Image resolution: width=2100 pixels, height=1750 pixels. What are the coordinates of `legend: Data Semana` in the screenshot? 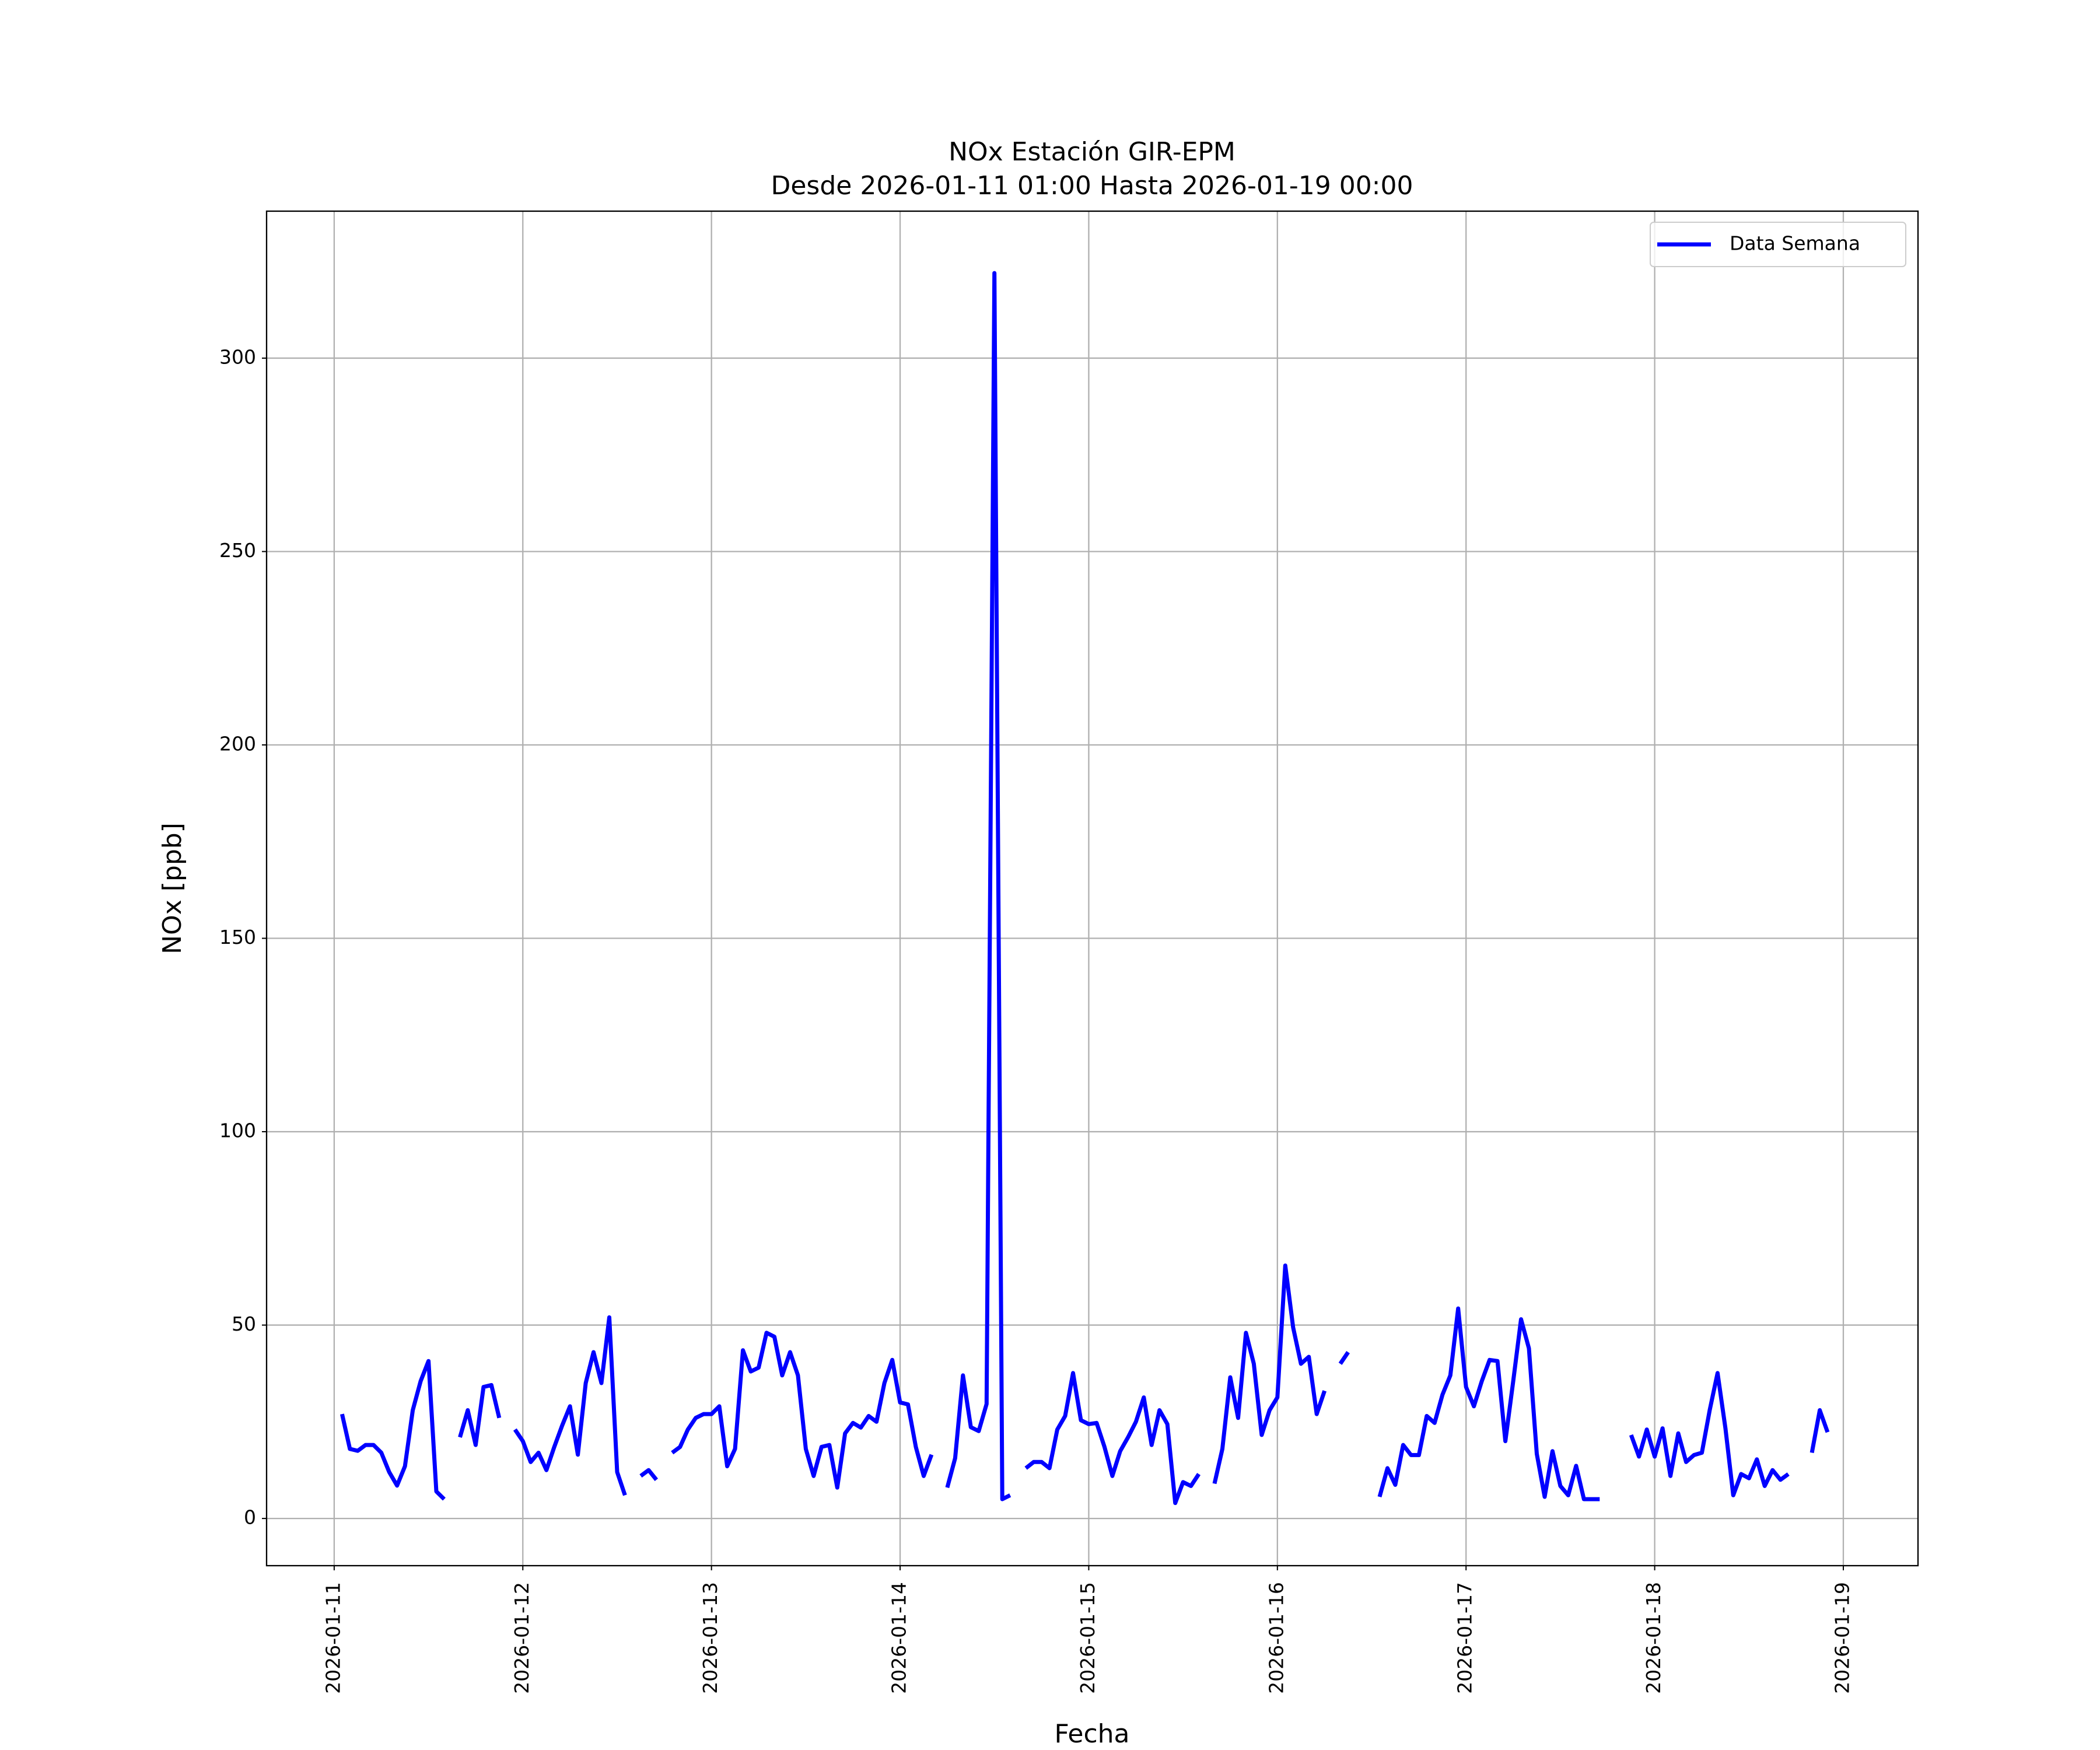 It's located at (1778, 244).